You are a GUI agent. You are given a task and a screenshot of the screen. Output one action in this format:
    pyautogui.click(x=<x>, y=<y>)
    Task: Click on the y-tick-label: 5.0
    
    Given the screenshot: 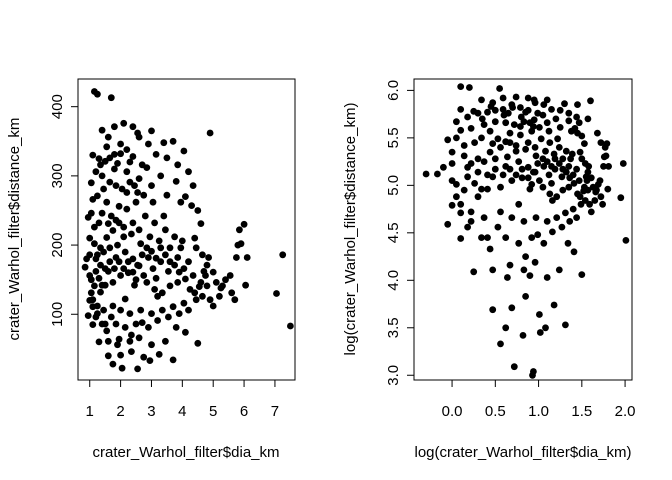 What is the action you would take?
    pyautogui.click(x=393, y=185)
    